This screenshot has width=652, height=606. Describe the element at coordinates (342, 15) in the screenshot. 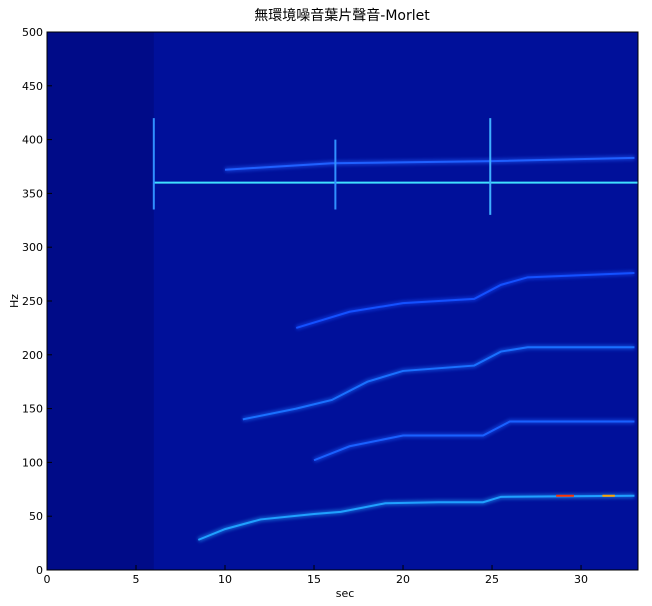

I see `chart-title: 無環境噪音葉片聲音-Morlet` at that location.